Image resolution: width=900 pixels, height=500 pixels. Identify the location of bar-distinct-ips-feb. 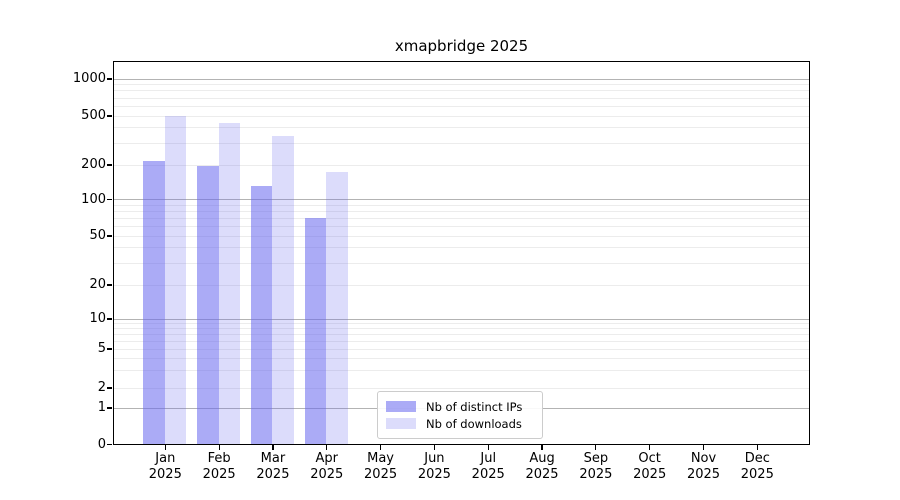
(208, 304).